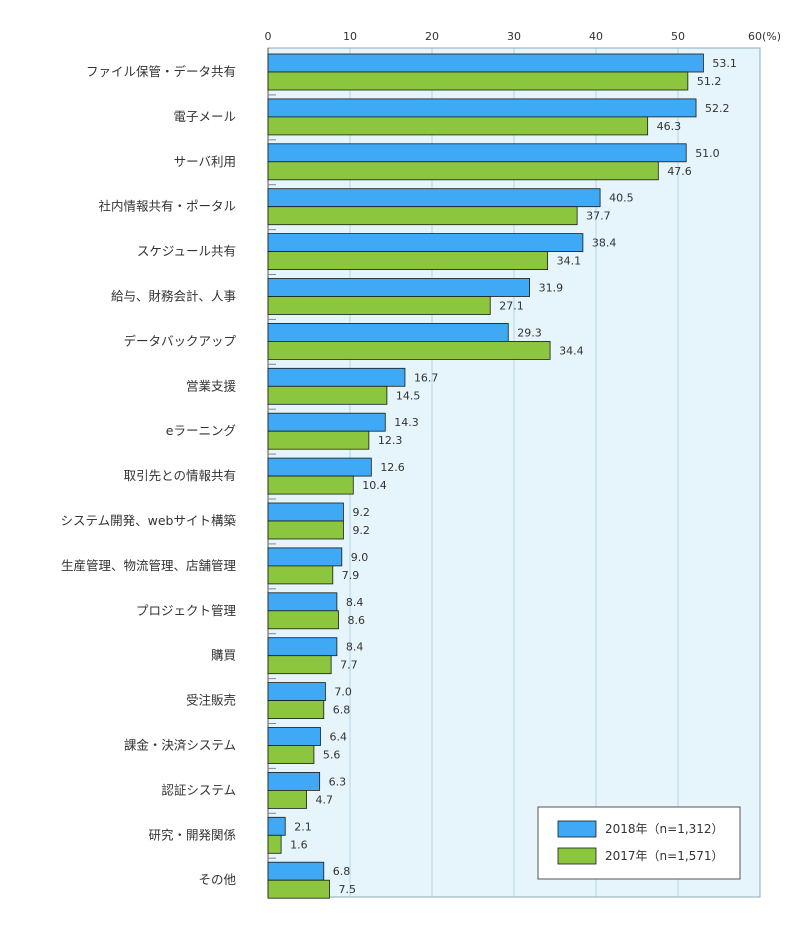  What do you see at coordinates (167, 206) in the screenshot?
I see `category-label: 社内情報共有・ポータル` at bounding box center [167, 206].